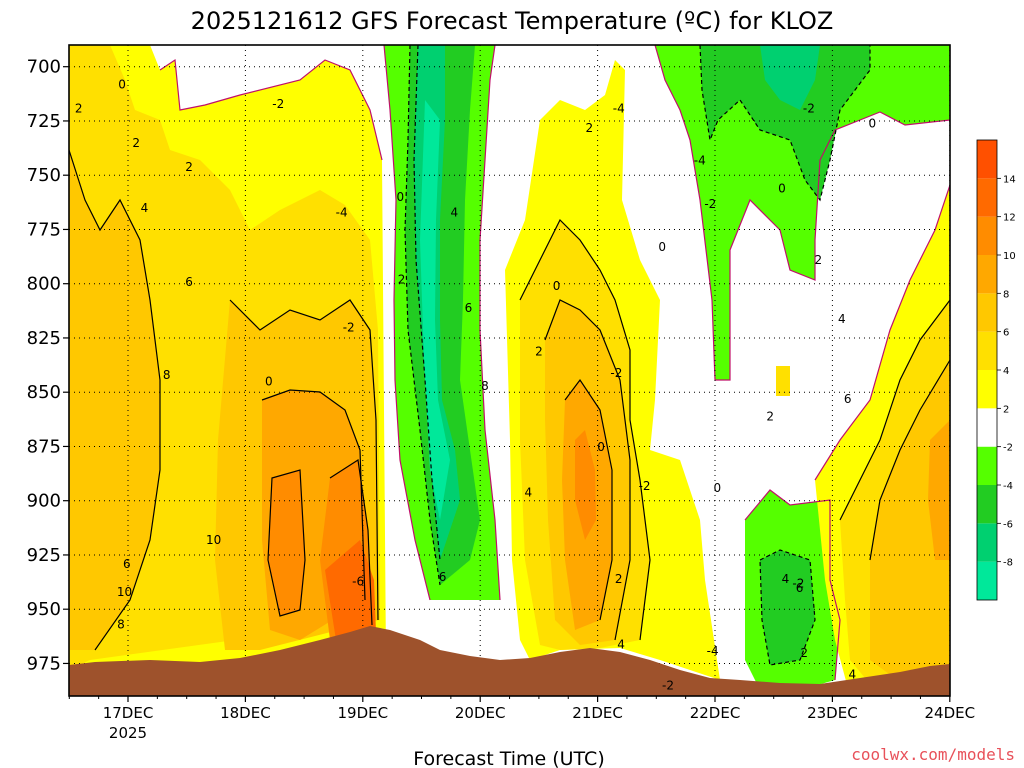  What do you see at coordinates (522, 709) in the screenshot?
I see `x-axis: 17DEC 18DEC 19DEC 20DEC 21DEC 22DEC 23DEC 24DEC` at bounding box center [522, 709].